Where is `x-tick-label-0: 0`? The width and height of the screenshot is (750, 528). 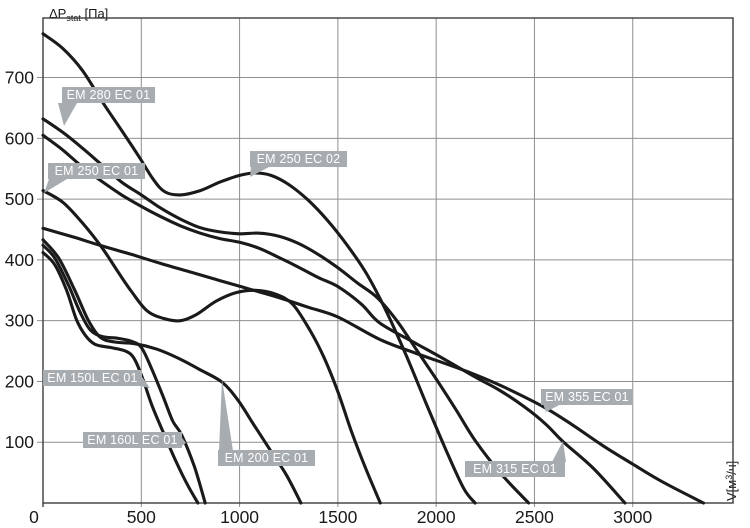
x-tick-label-0: 0 is located at coordinates (34, 517).